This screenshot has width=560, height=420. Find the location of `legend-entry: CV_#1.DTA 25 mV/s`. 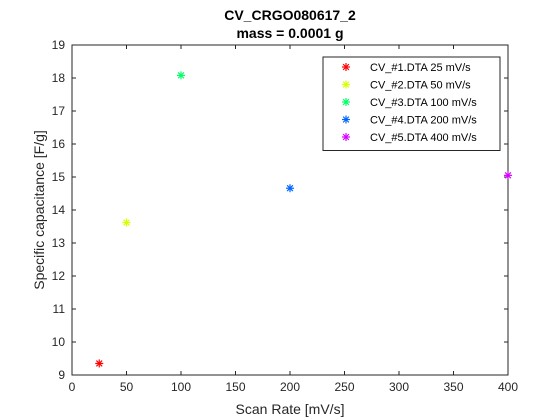

legend-entry: CV_#1.DTA 25 mV/s is located at coordinates (420, 68).